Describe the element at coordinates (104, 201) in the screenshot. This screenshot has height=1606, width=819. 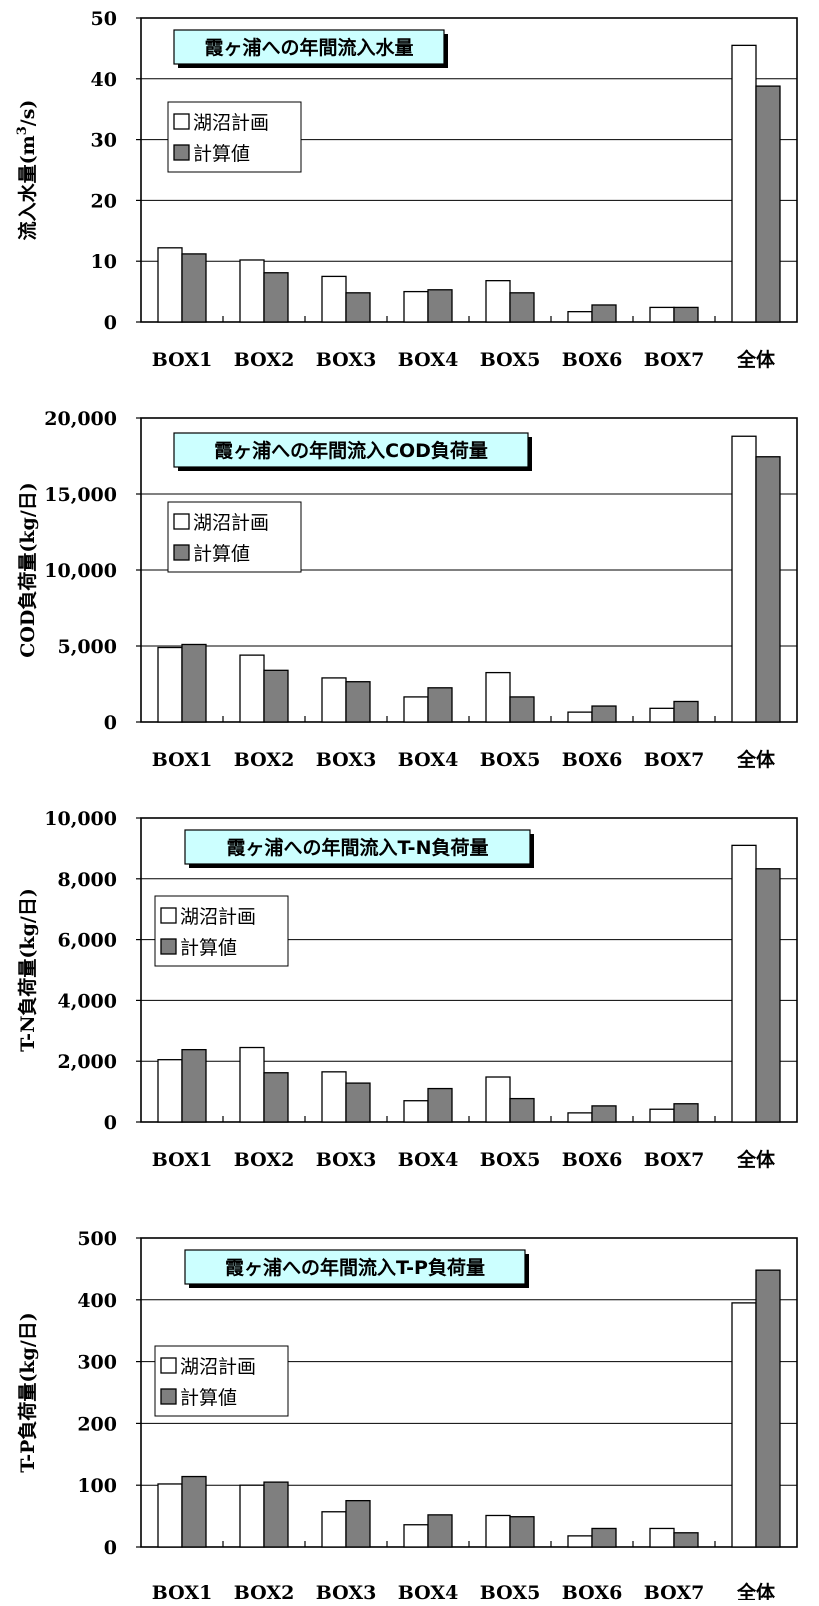
I see `y-tick-label: 20` at that location.